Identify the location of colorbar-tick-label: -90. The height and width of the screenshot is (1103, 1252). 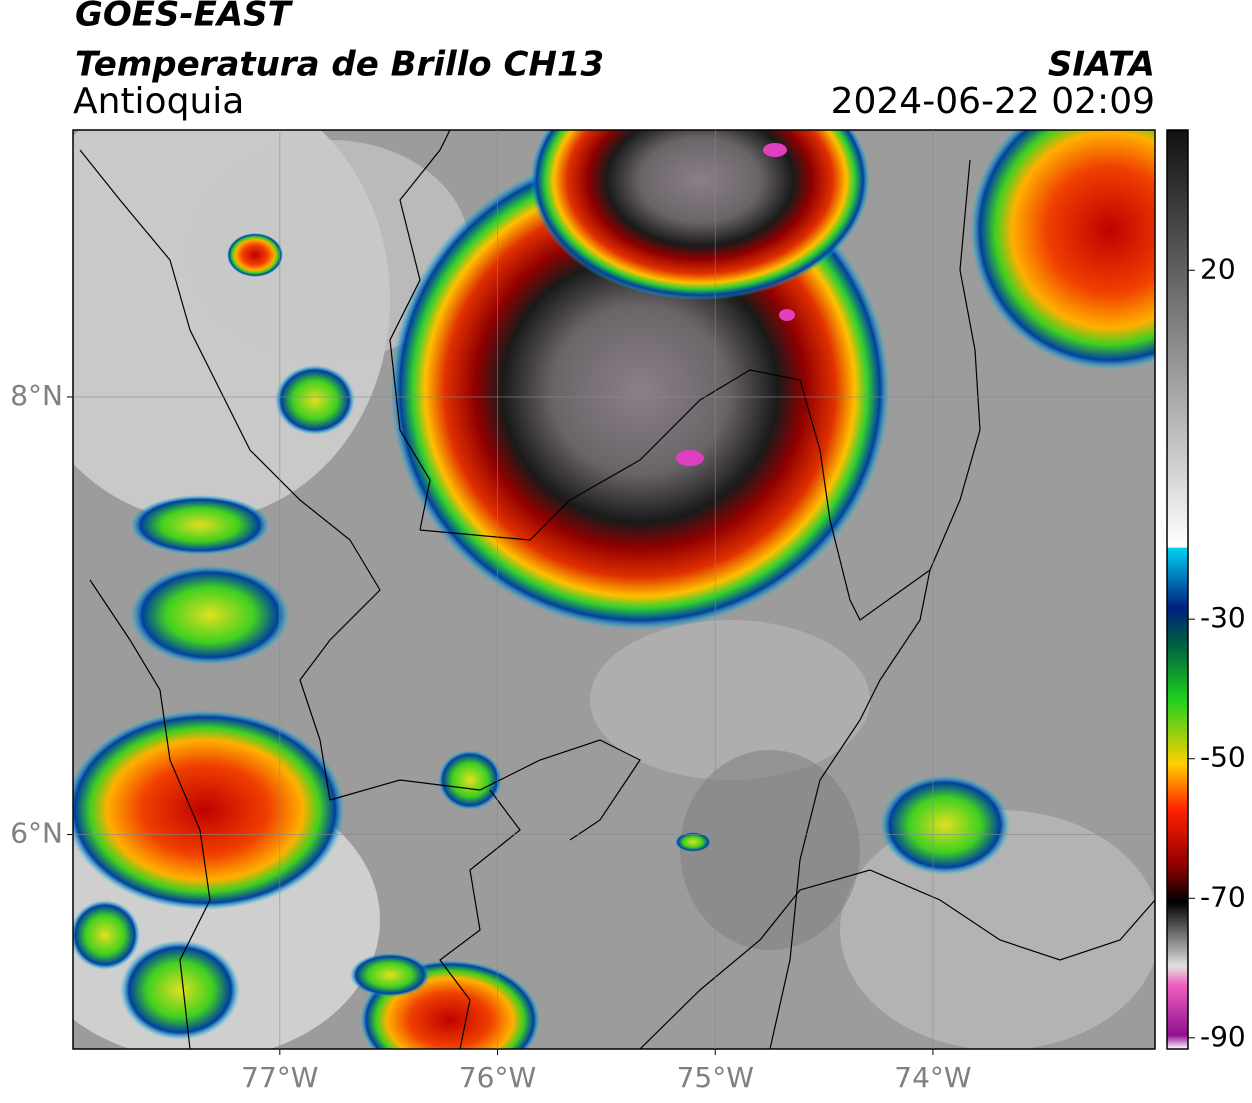
(1223, 1036).